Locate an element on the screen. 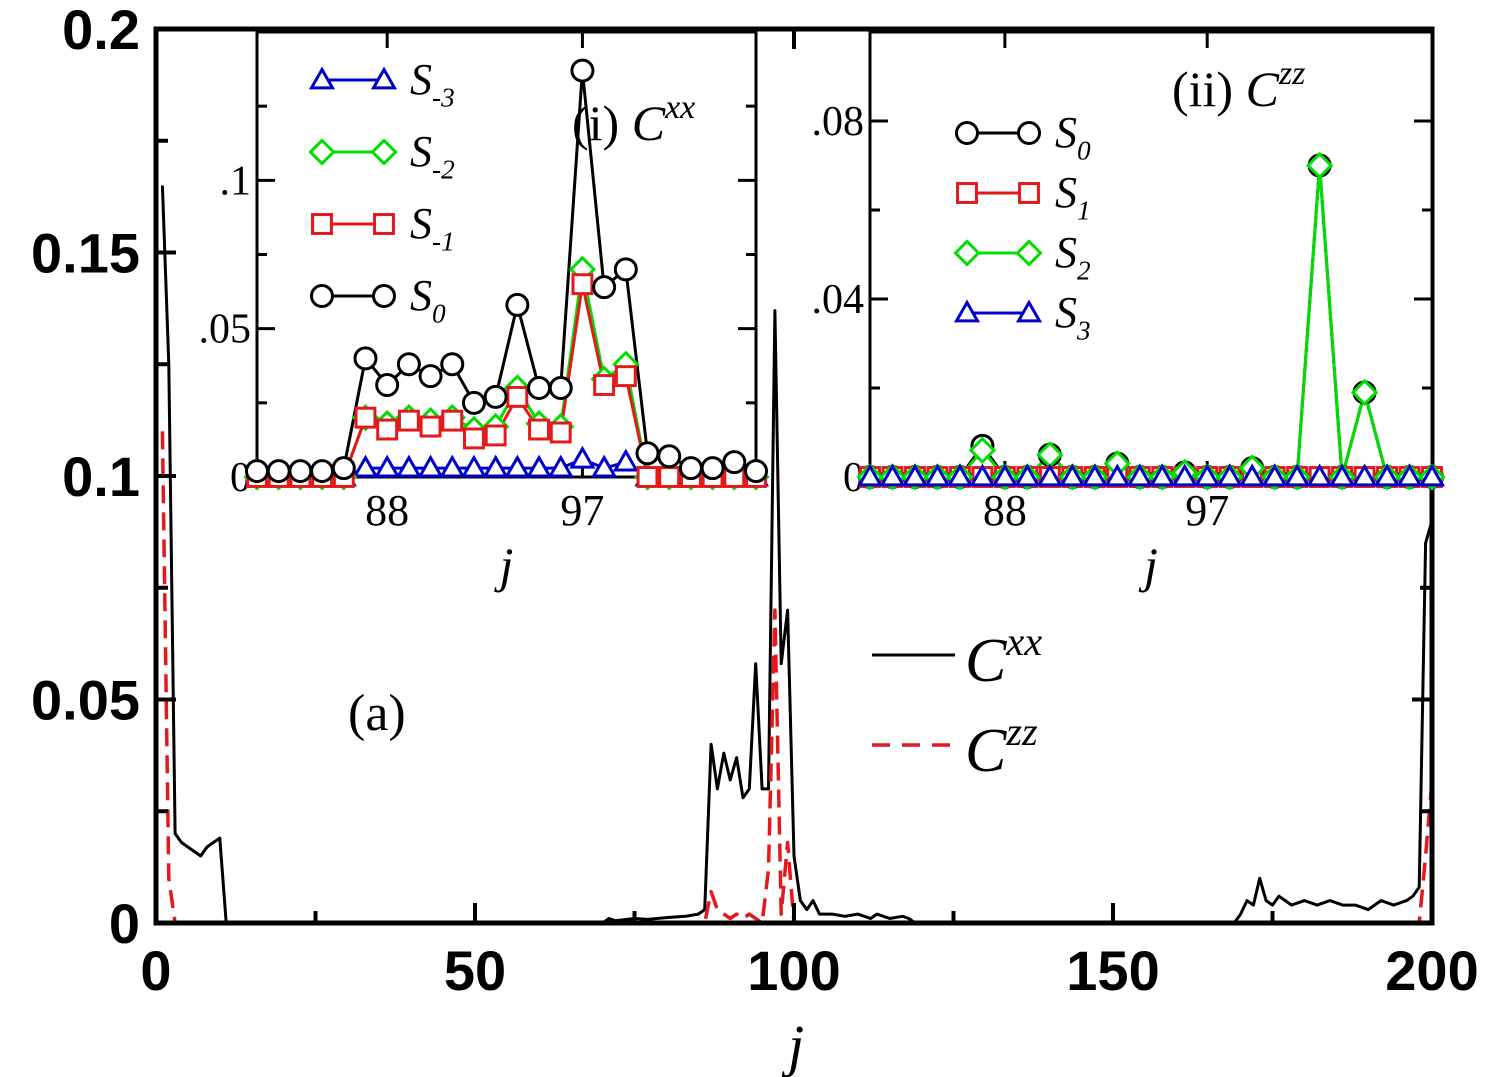 Image resolution: width=1494 pixels, height=1077 pixels. legend-marker-S3 is located at coordinates (967, 311).